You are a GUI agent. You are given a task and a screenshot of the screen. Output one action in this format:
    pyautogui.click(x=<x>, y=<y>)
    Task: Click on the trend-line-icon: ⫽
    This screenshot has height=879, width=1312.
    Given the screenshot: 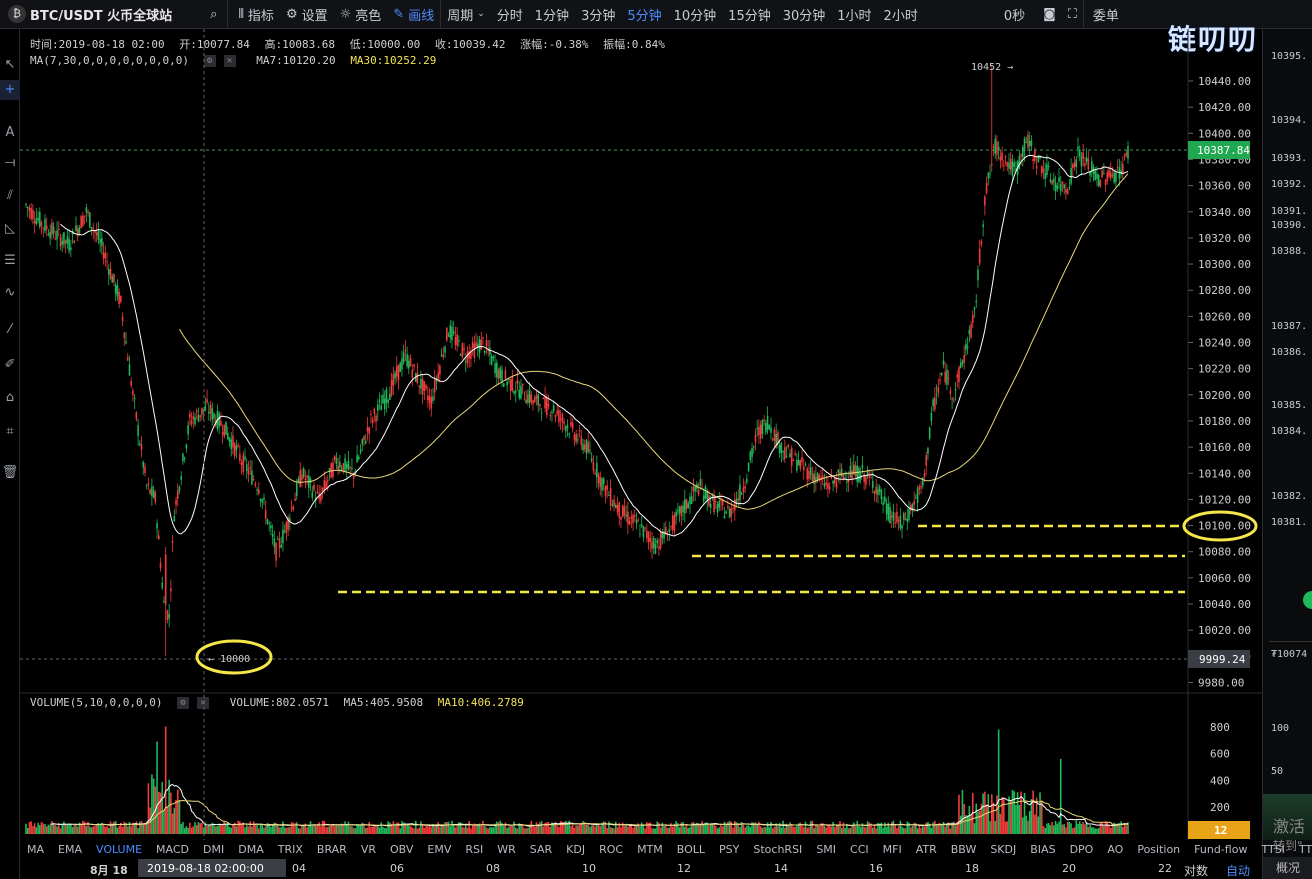 What is the action you would take?
    pyautogui.click(x=10, y=195)
    